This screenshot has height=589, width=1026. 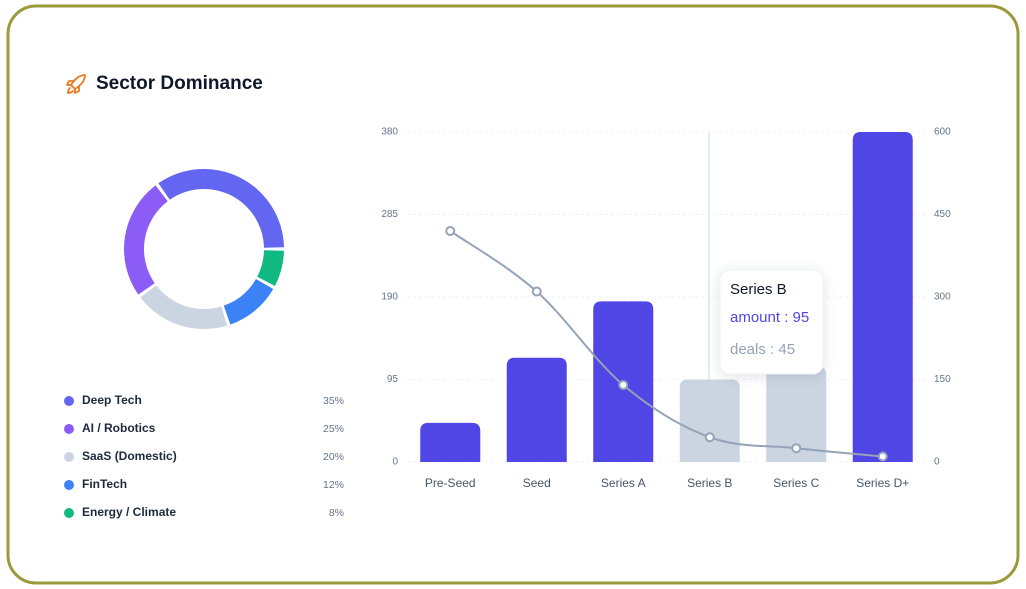 What do you see at coordinates (537, 483) in the screenshot?
I see `x-tick-label: Seed` at bounding box center [537, 483].